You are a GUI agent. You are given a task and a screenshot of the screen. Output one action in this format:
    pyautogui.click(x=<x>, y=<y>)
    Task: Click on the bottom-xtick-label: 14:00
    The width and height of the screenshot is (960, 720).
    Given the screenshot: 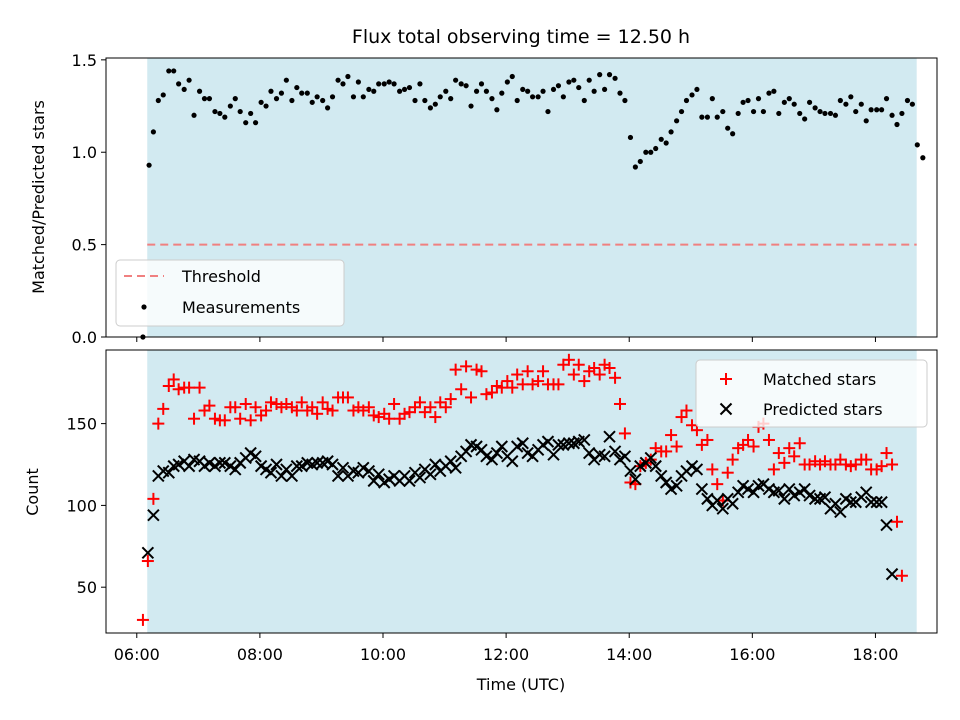 What is the action you would take?
    pyautogui.click(x=629, y=654)
    